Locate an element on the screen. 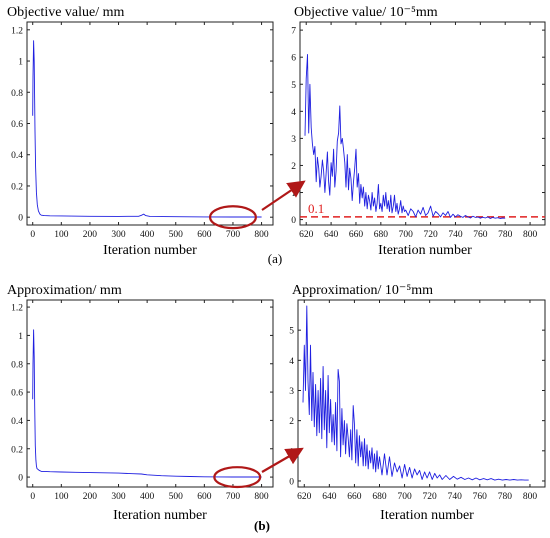 The width and height of the screenshot is (550, 538). chart-title: Approximation/ mm is located at coordinates (64, 290).